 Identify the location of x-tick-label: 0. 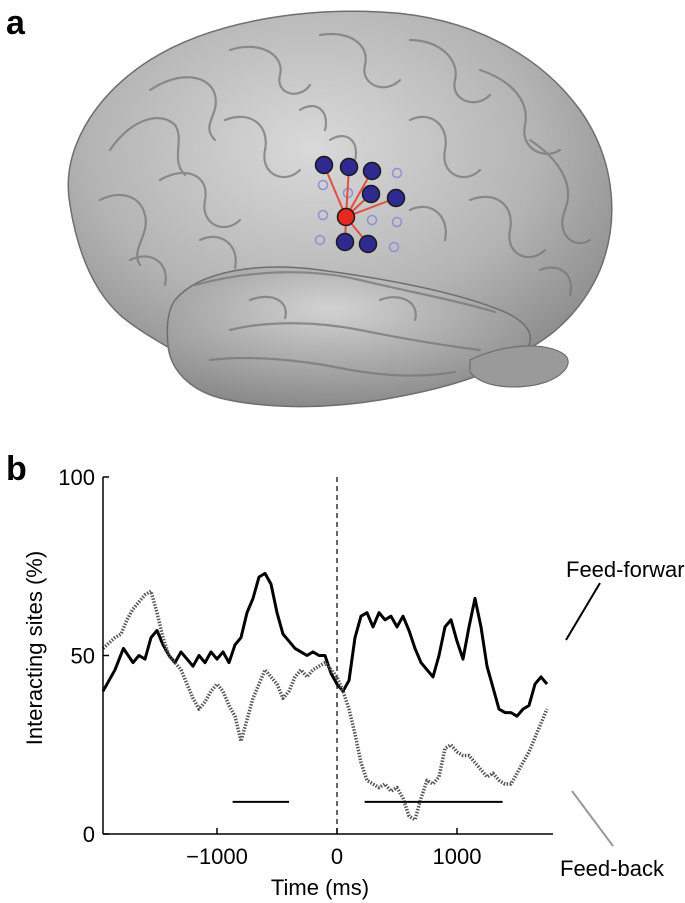
(337, 856).